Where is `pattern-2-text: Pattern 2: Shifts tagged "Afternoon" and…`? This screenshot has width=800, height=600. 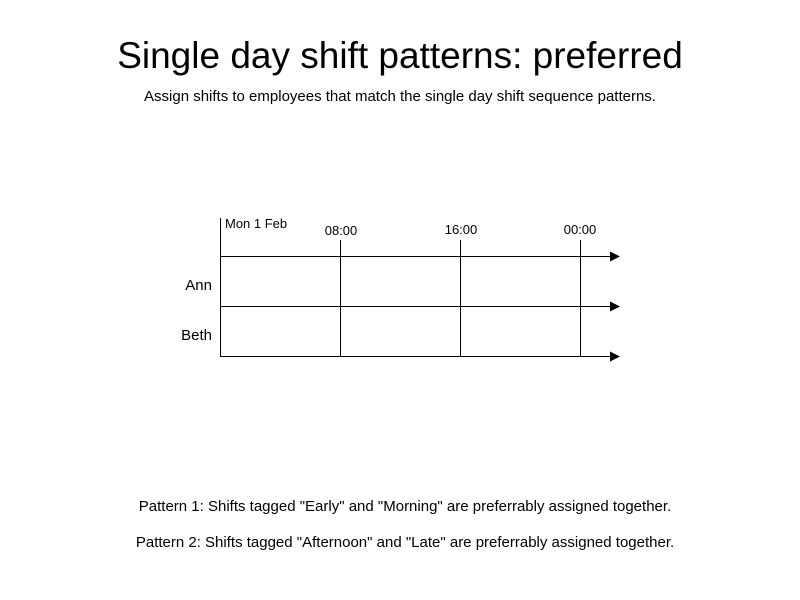 pattern-2-text: Pattern 2: Shifts tagged "Afternoon" and… is located at coordinates (405, 542).